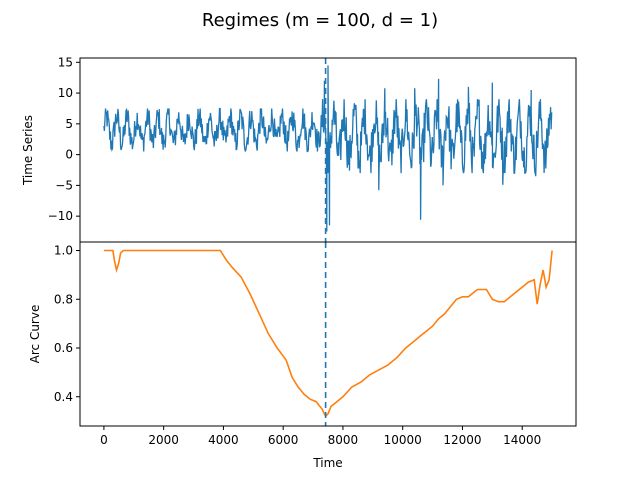 The image size is (640, 480). I want to click on x-tick-label: 12000, so click(462, 440).